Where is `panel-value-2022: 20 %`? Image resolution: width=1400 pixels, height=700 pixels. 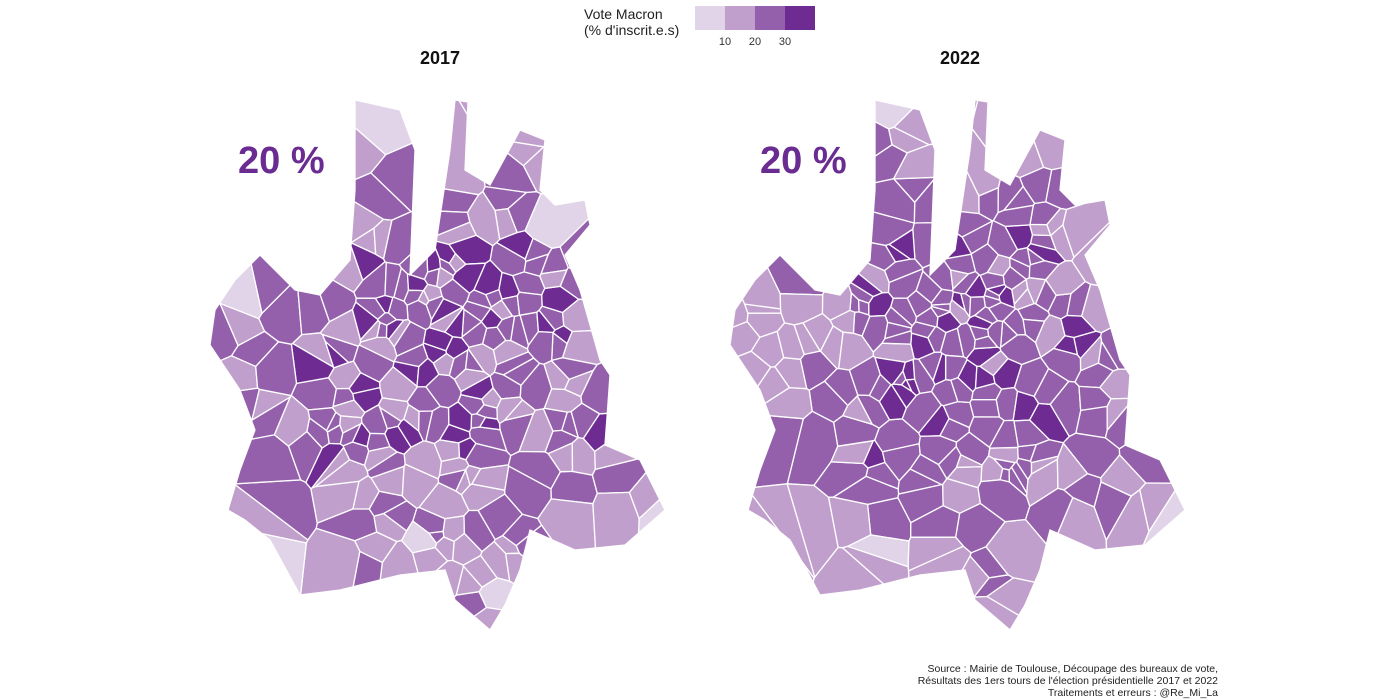 panel-value-2022: 20 % is located at coordinates (803, 161).